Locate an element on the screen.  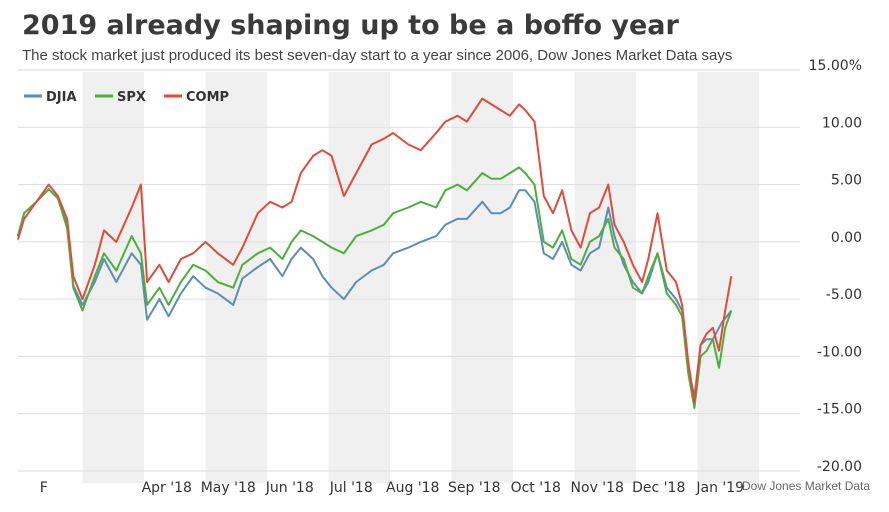
legend-djia-label: DJIA is located at coordinates (61, 97).